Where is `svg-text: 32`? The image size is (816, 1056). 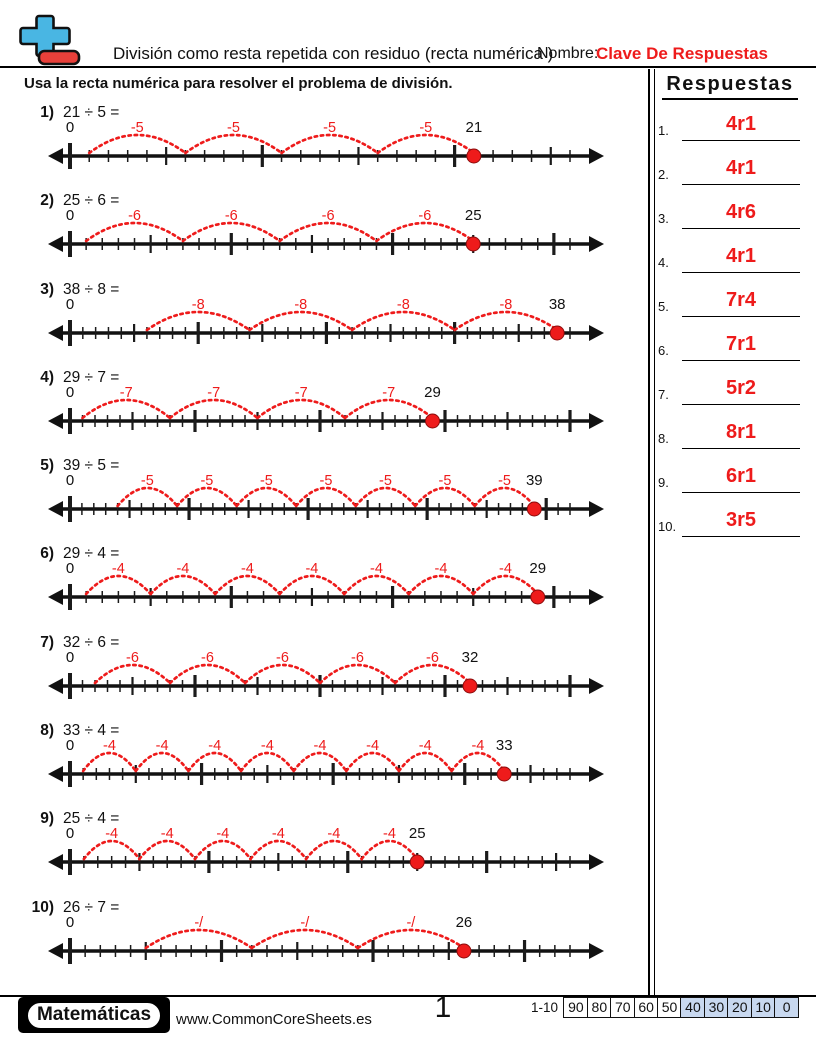 svg-text: 32 is located at coordinates (470, 657).